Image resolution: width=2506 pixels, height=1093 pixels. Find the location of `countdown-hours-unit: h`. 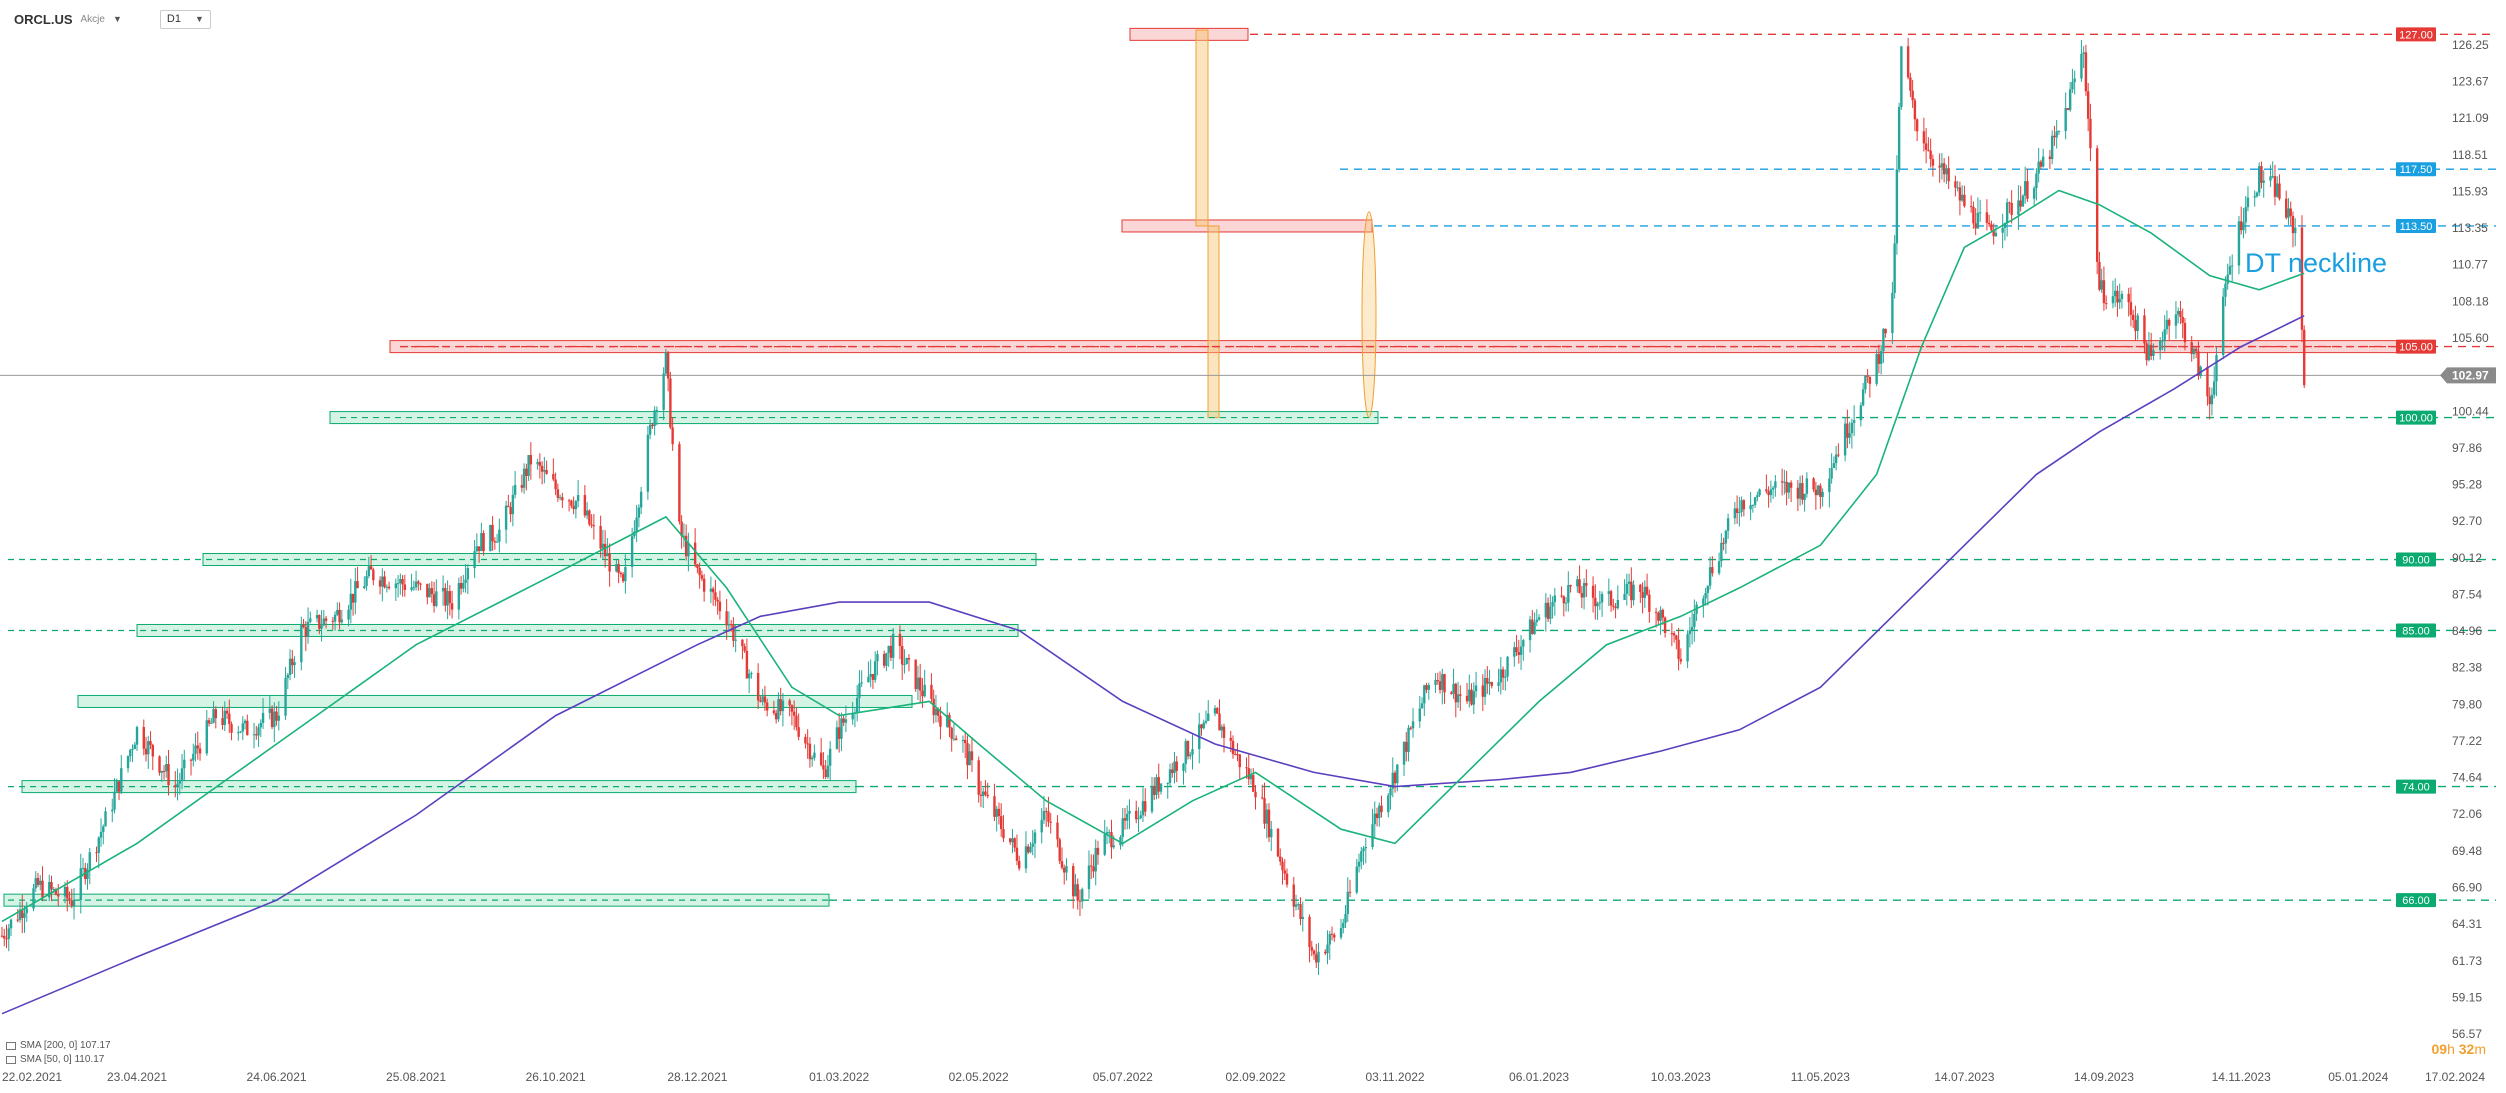

countdown-hours-unit: h is located at coordinates (2451, 1049).